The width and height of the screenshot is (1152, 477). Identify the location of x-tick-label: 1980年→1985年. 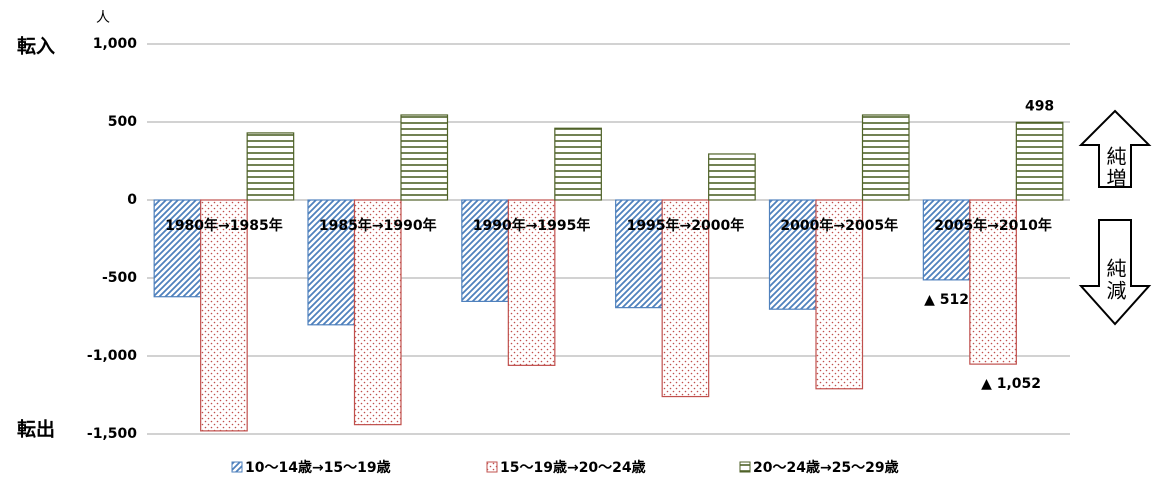
(224, 225).